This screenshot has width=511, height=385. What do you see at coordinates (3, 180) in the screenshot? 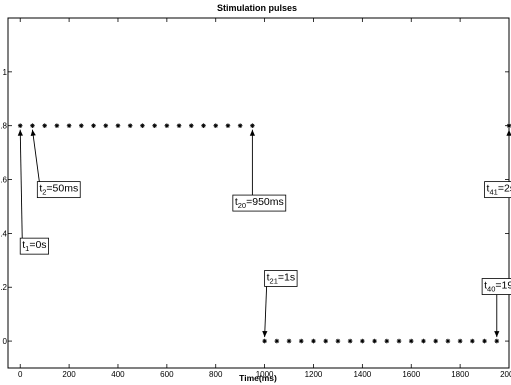
I see `y-tick-label: .6` at bounding box center [3, 180].